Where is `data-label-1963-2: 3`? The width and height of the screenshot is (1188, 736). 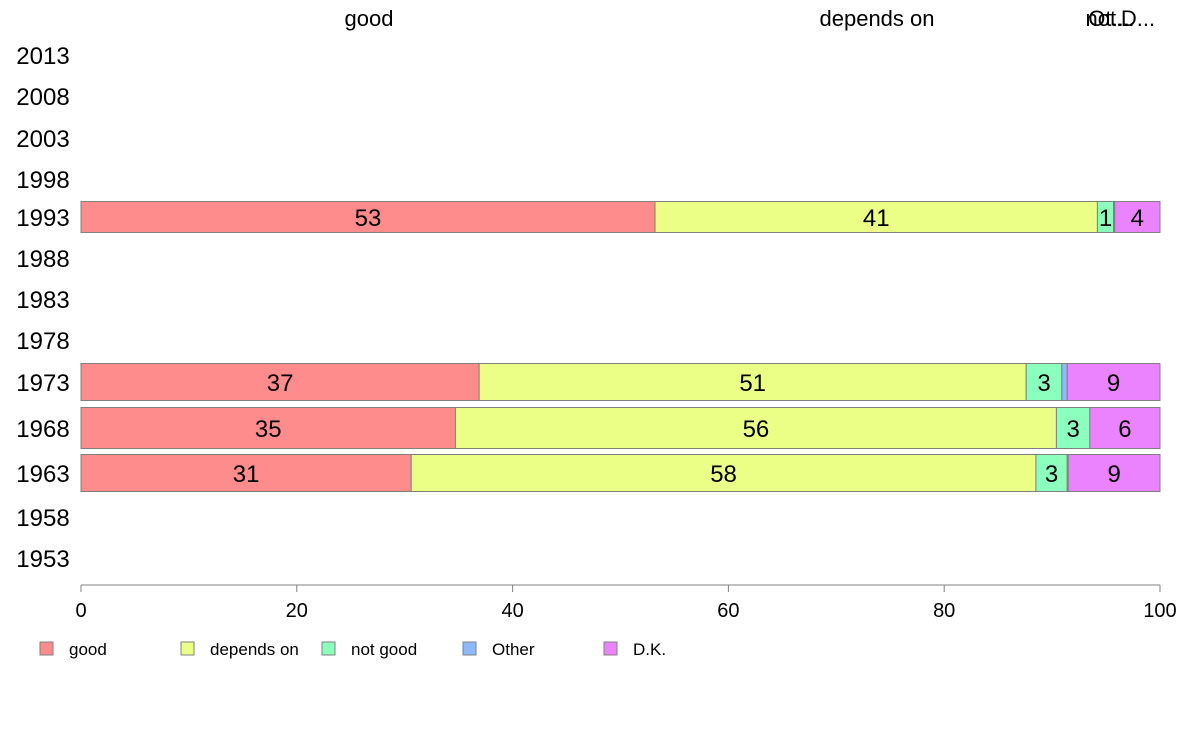 data-label-1963-2: 3 is located at coordinates (1051, 474).